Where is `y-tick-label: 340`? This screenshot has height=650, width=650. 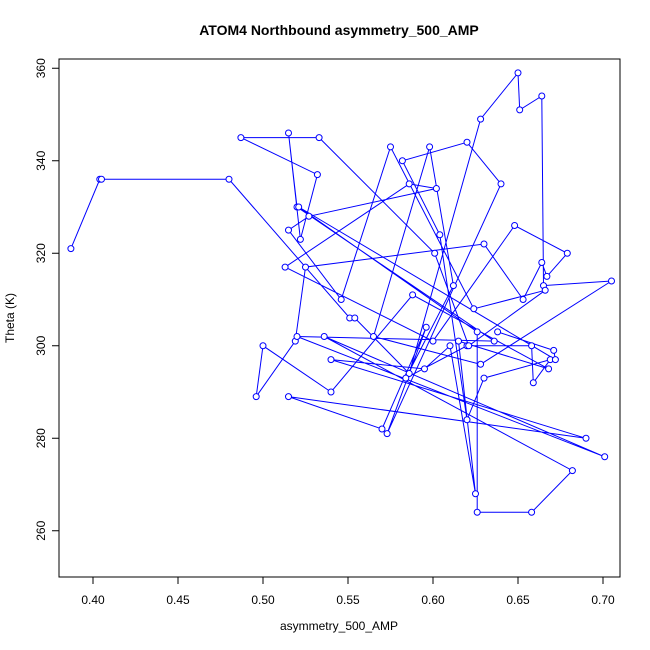 y-tick-label: 340 is located at coordinates (41, 160).